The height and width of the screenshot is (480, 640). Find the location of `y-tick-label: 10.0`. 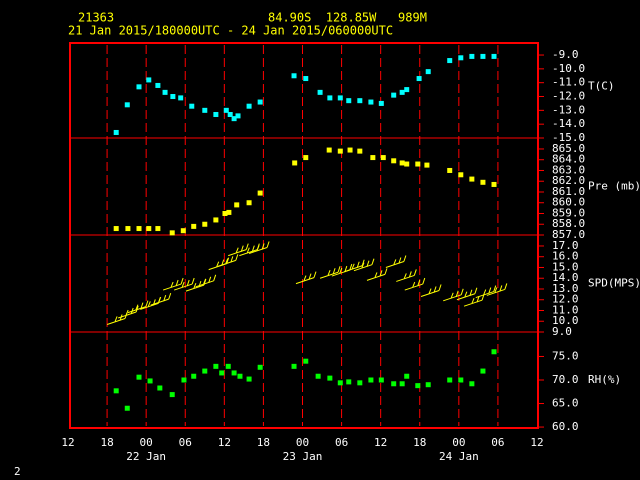

y-tick-label: 10.0 is located at coordinates (565, 320).